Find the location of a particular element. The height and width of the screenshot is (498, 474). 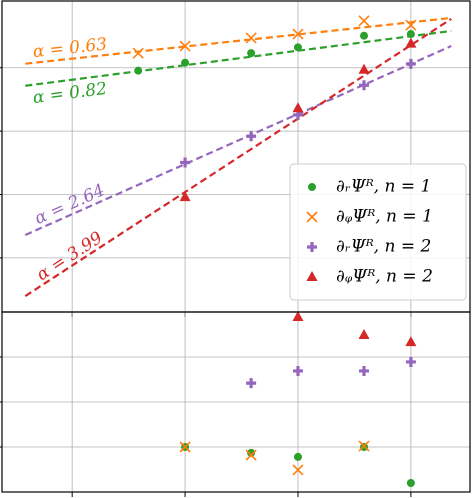

fit-label: α = 2.64 is located at coordinates (70, 204).